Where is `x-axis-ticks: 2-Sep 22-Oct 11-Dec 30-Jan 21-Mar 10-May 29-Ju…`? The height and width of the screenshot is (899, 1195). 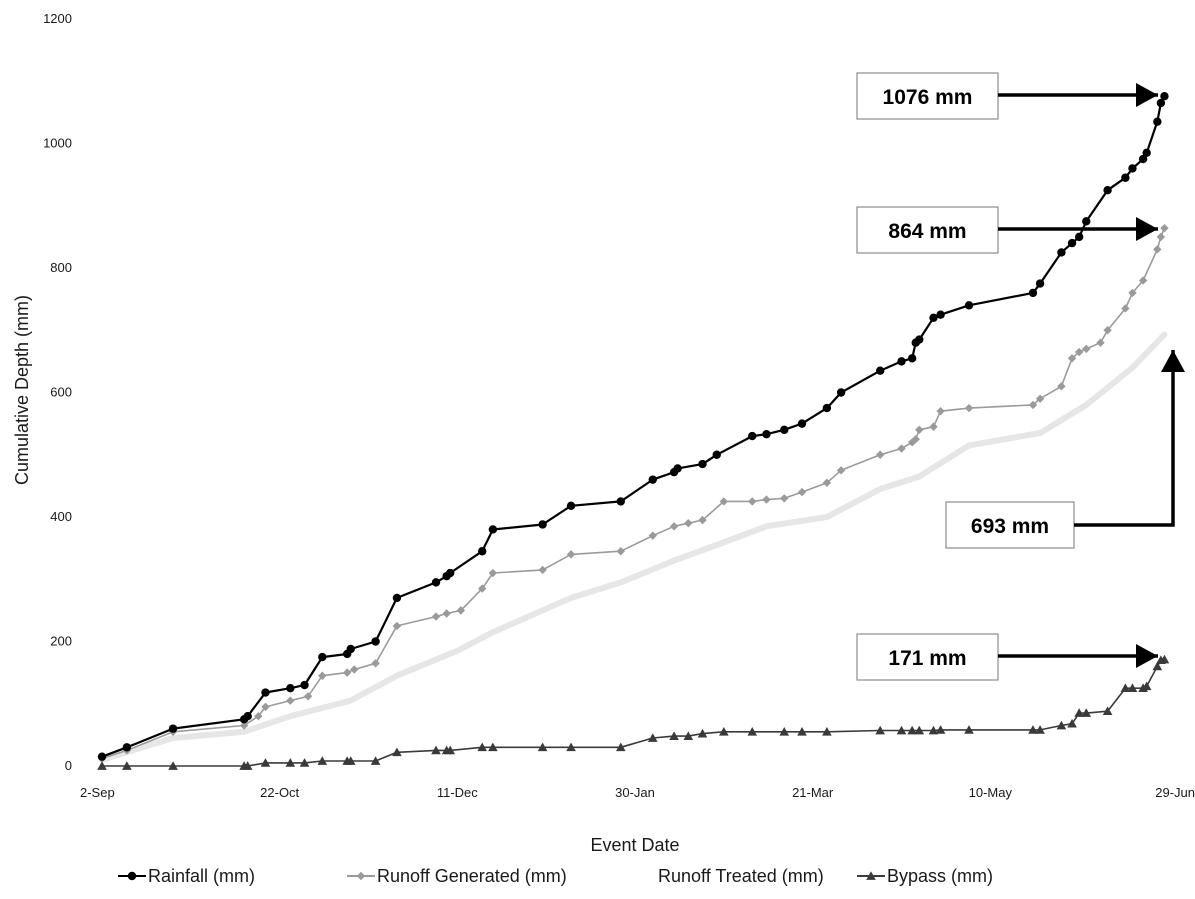 x-axis-ticks: 2-Sep 22-Oct 11-Dec 30-Jan 21-Mar 10-May 29-Ju… is located at coordinates (637, 792).